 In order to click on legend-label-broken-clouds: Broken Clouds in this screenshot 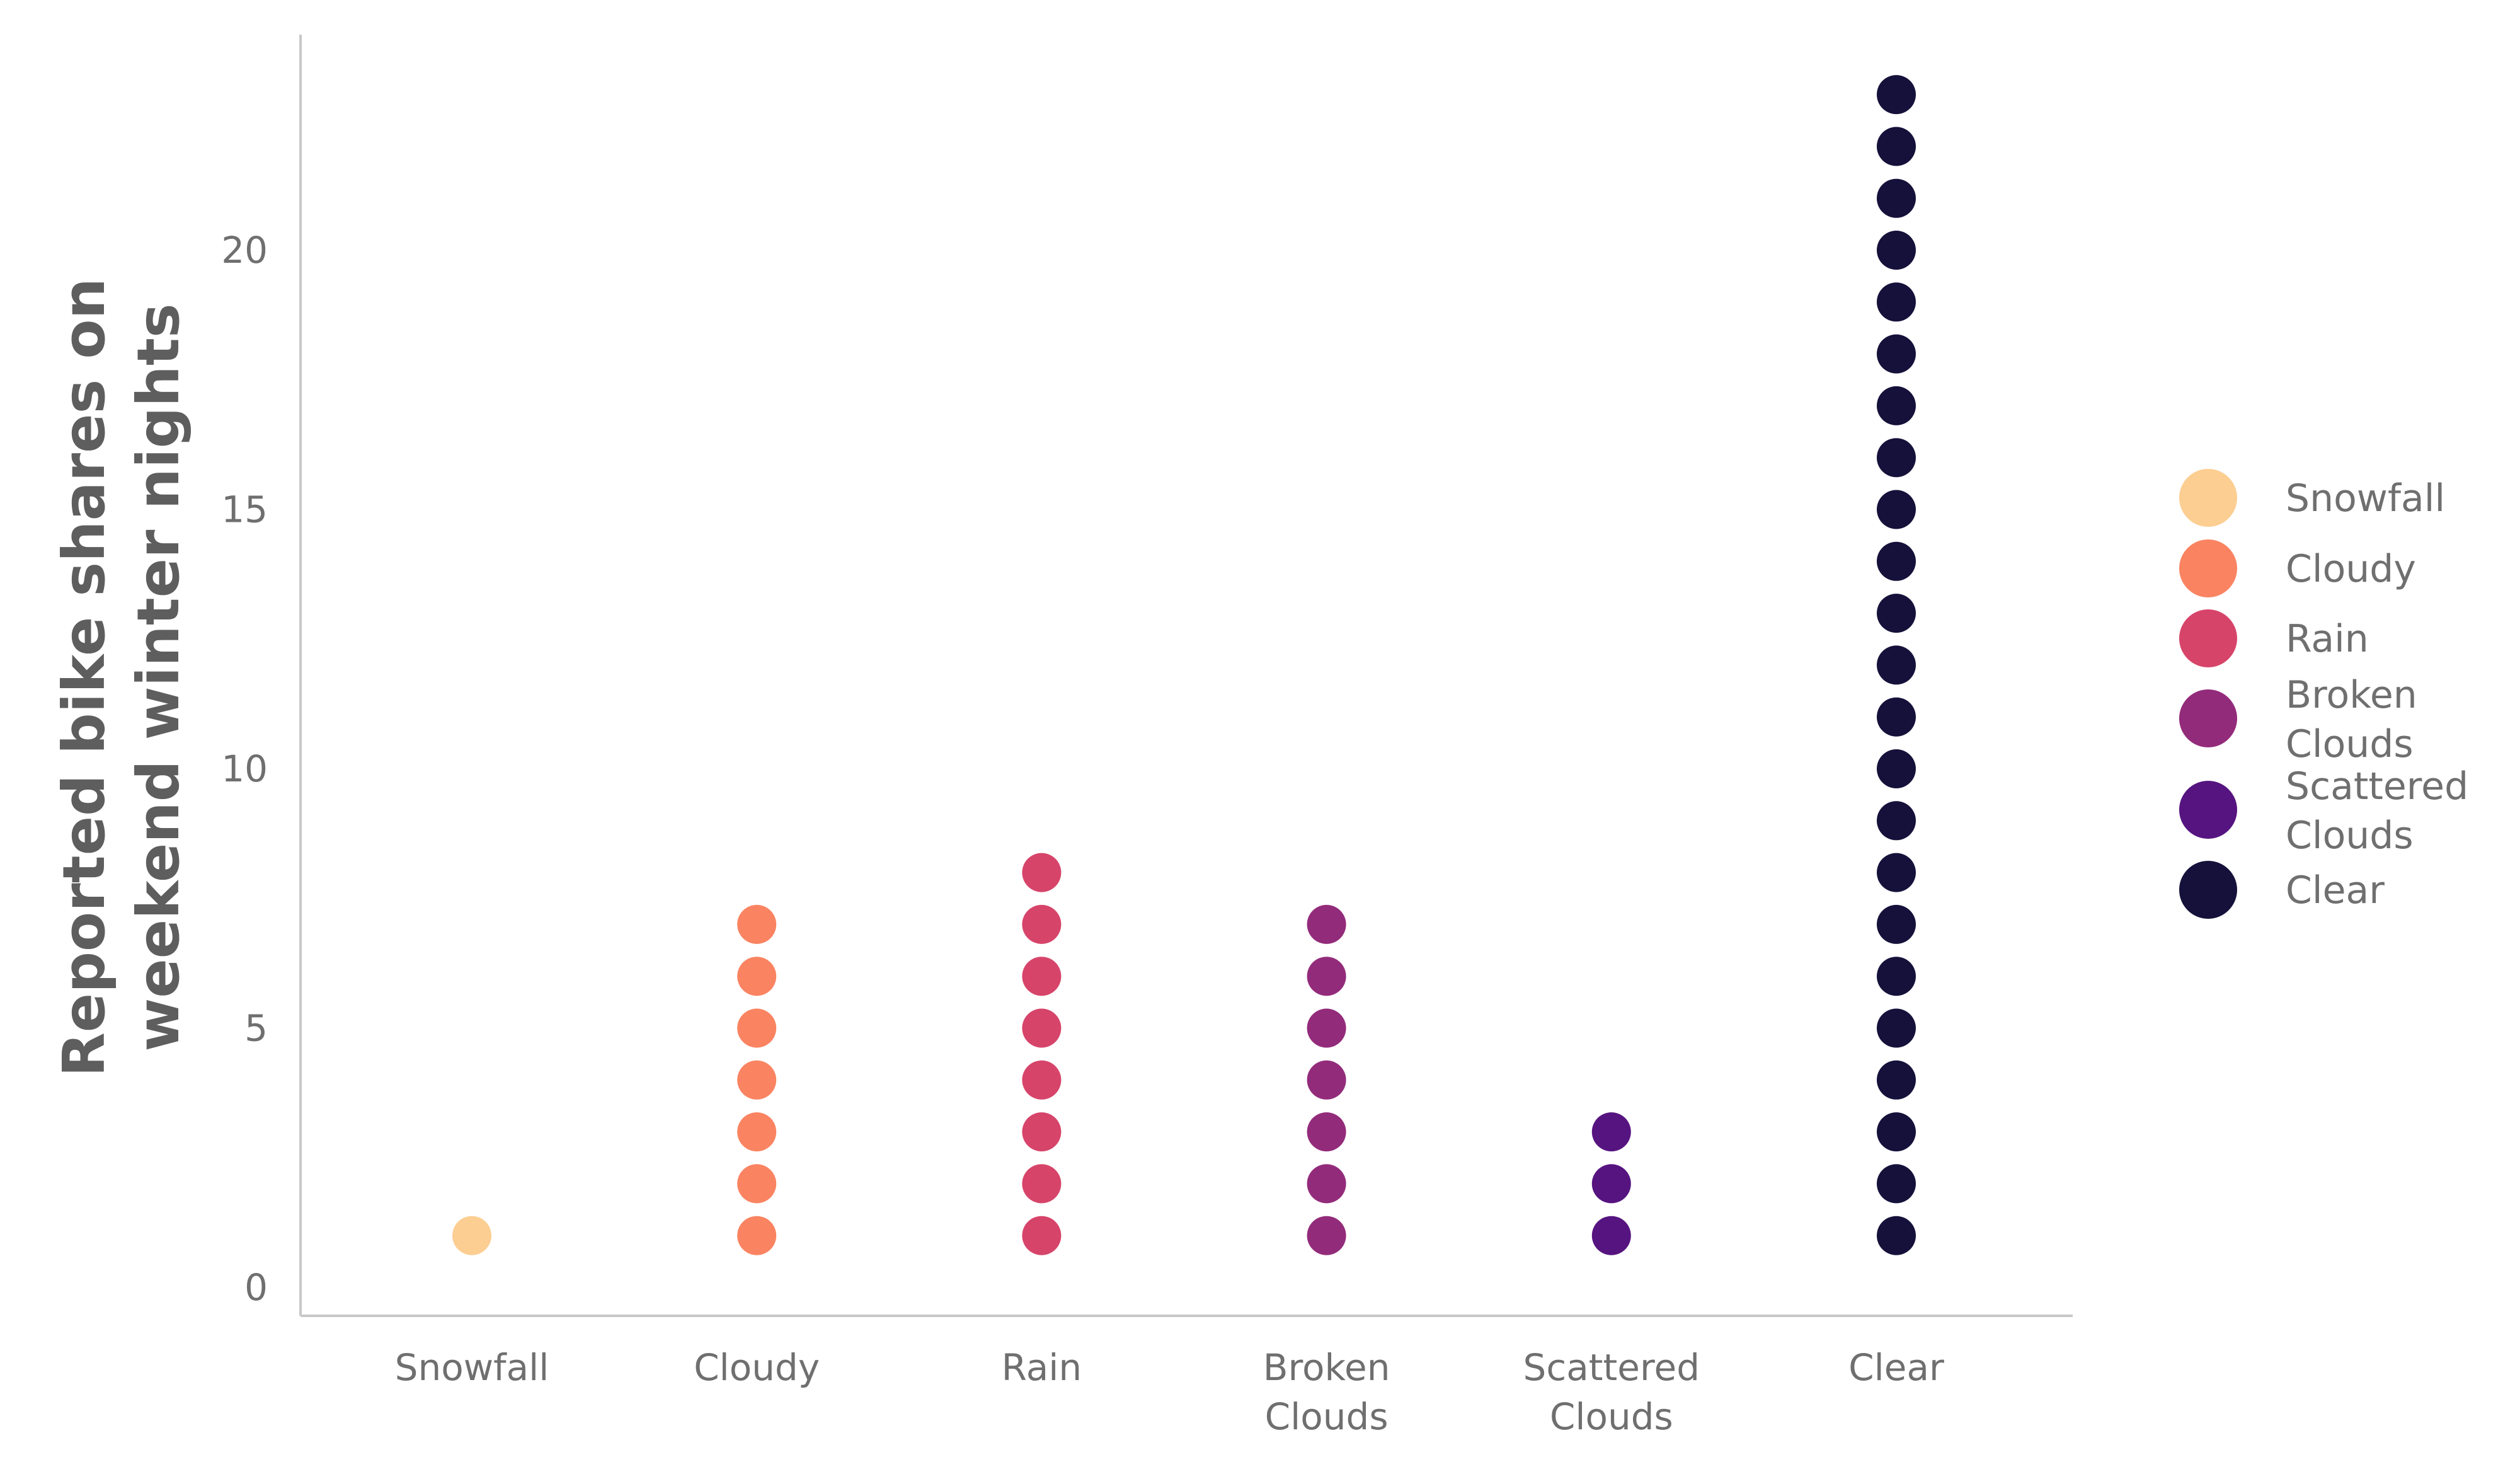, I will do `click(2351, 719)`.